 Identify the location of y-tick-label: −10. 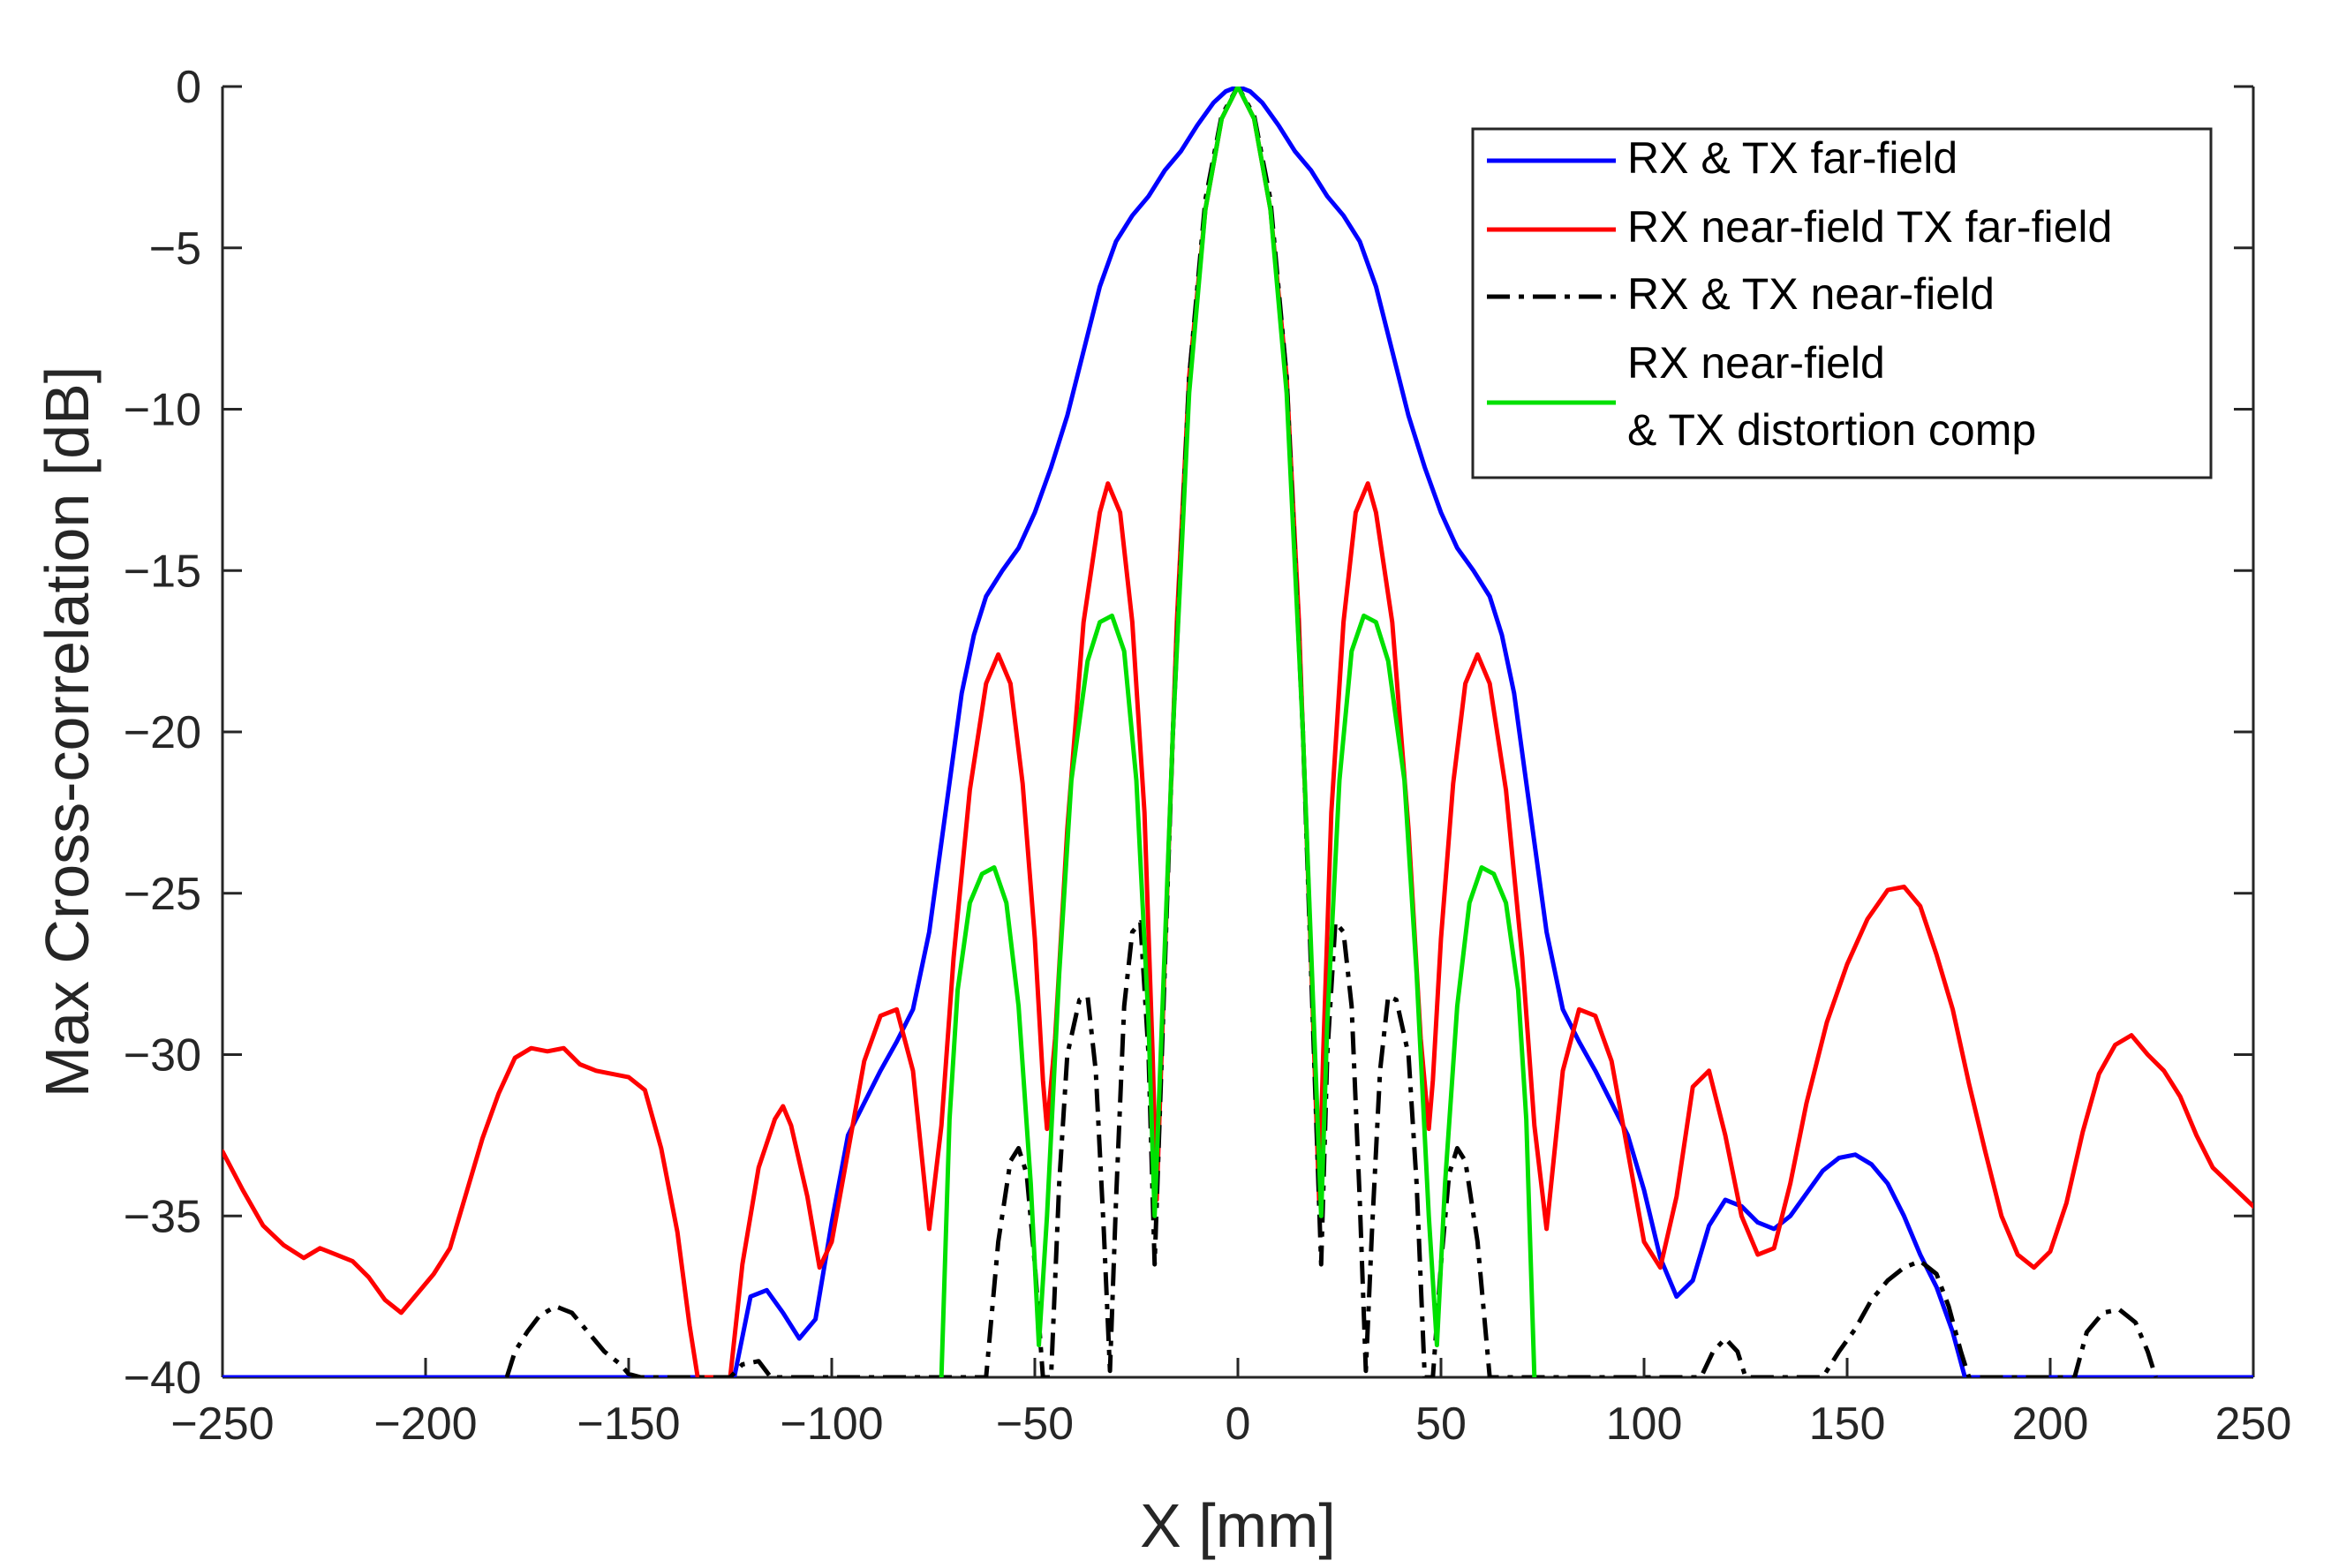
(163, 410).